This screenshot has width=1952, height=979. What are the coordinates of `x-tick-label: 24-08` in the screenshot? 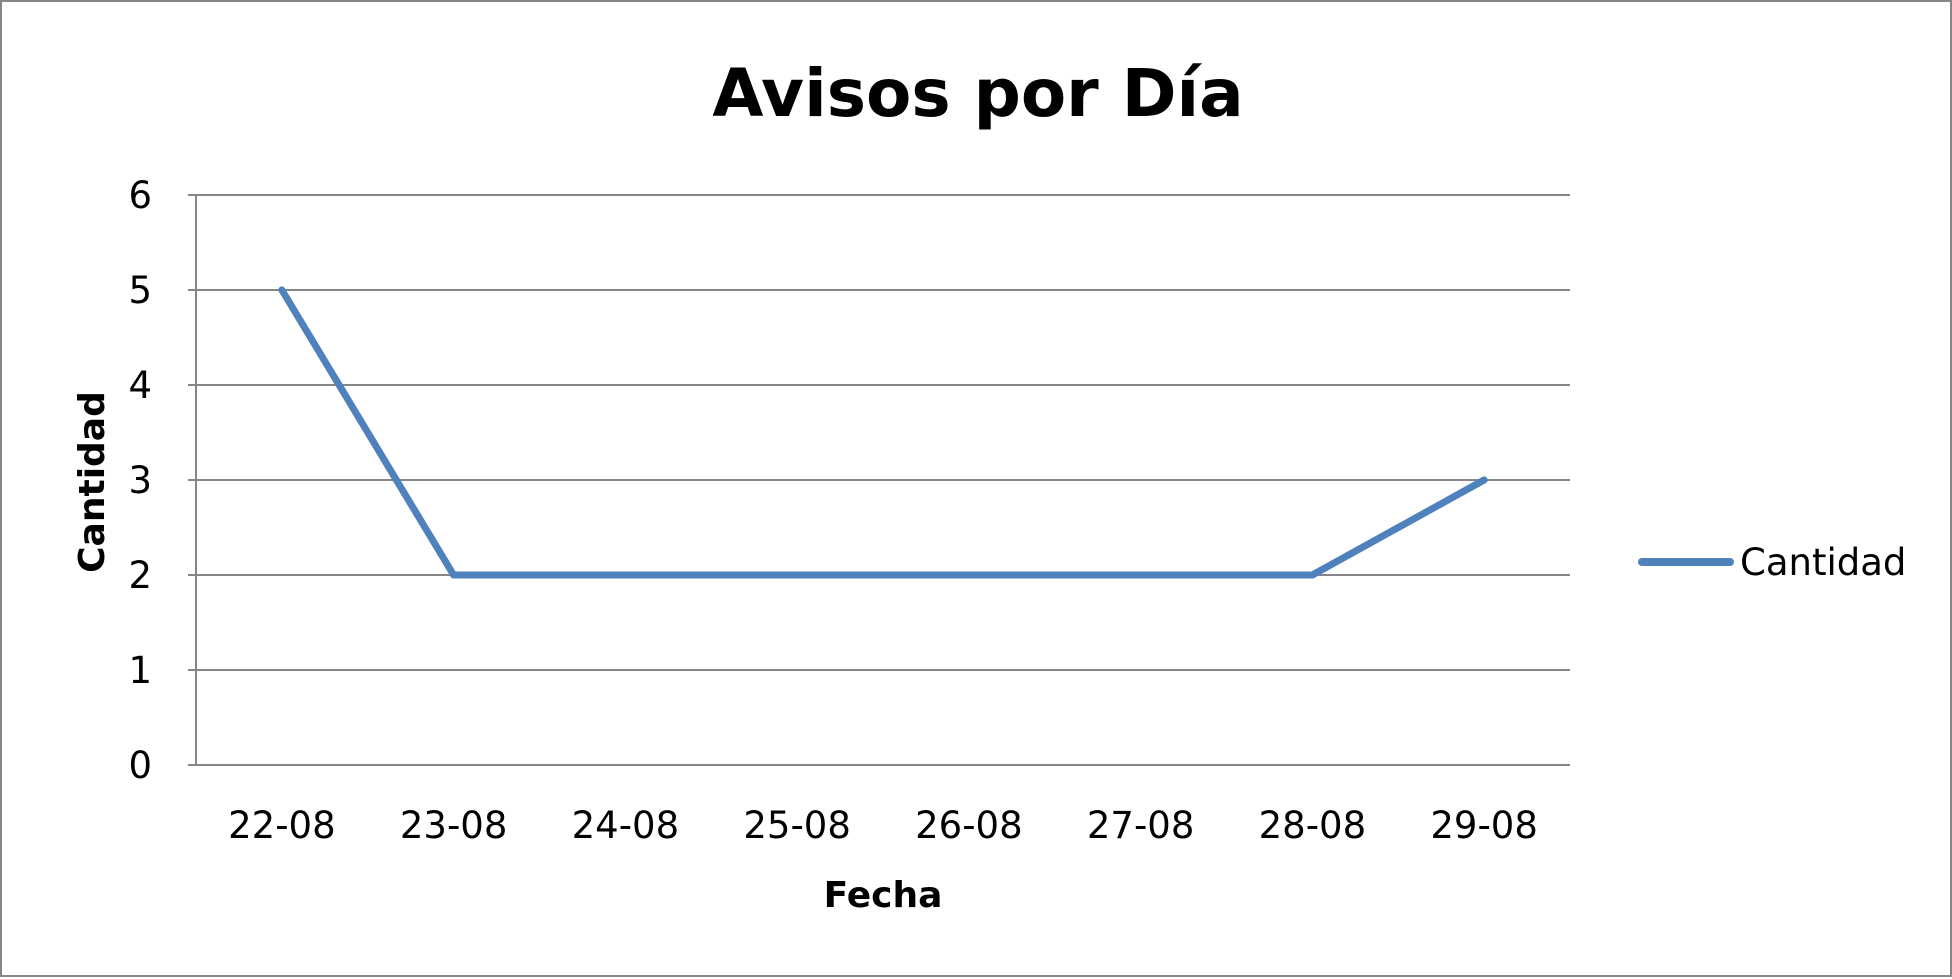 It's located at (626, 825).